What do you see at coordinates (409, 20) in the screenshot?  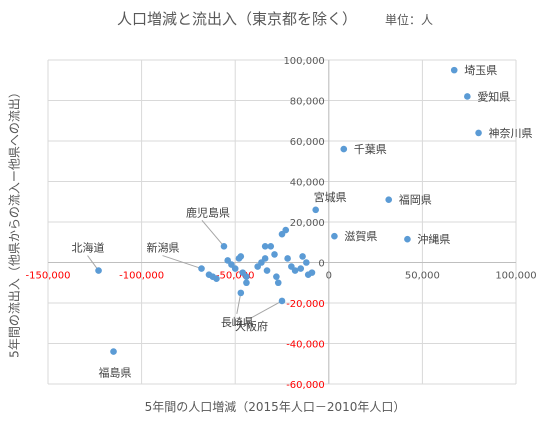 I see `chart-unit: 単位：人` at bounding box center [409, 20].